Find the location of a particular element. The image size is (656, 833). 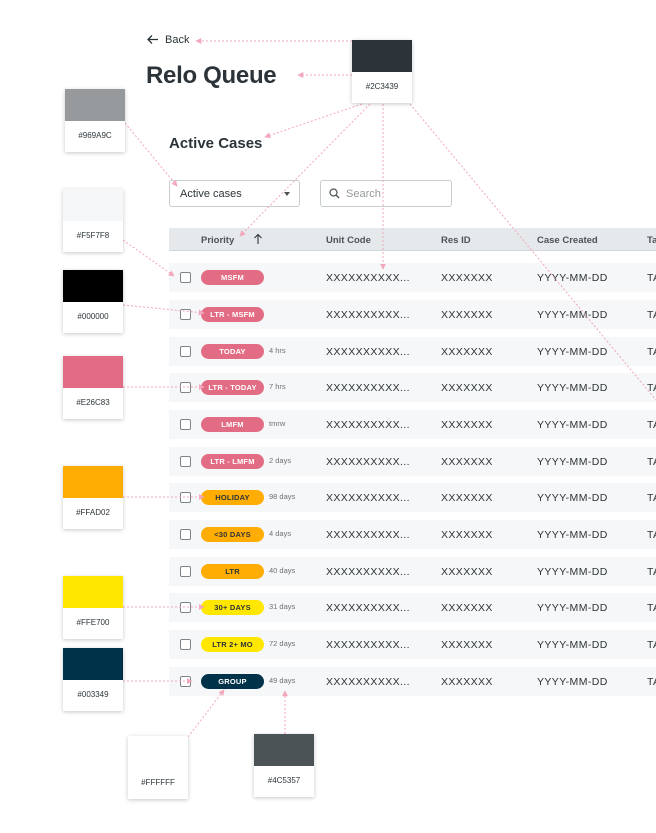

color-swatch: #000000 is located at coordinates (93, 301).